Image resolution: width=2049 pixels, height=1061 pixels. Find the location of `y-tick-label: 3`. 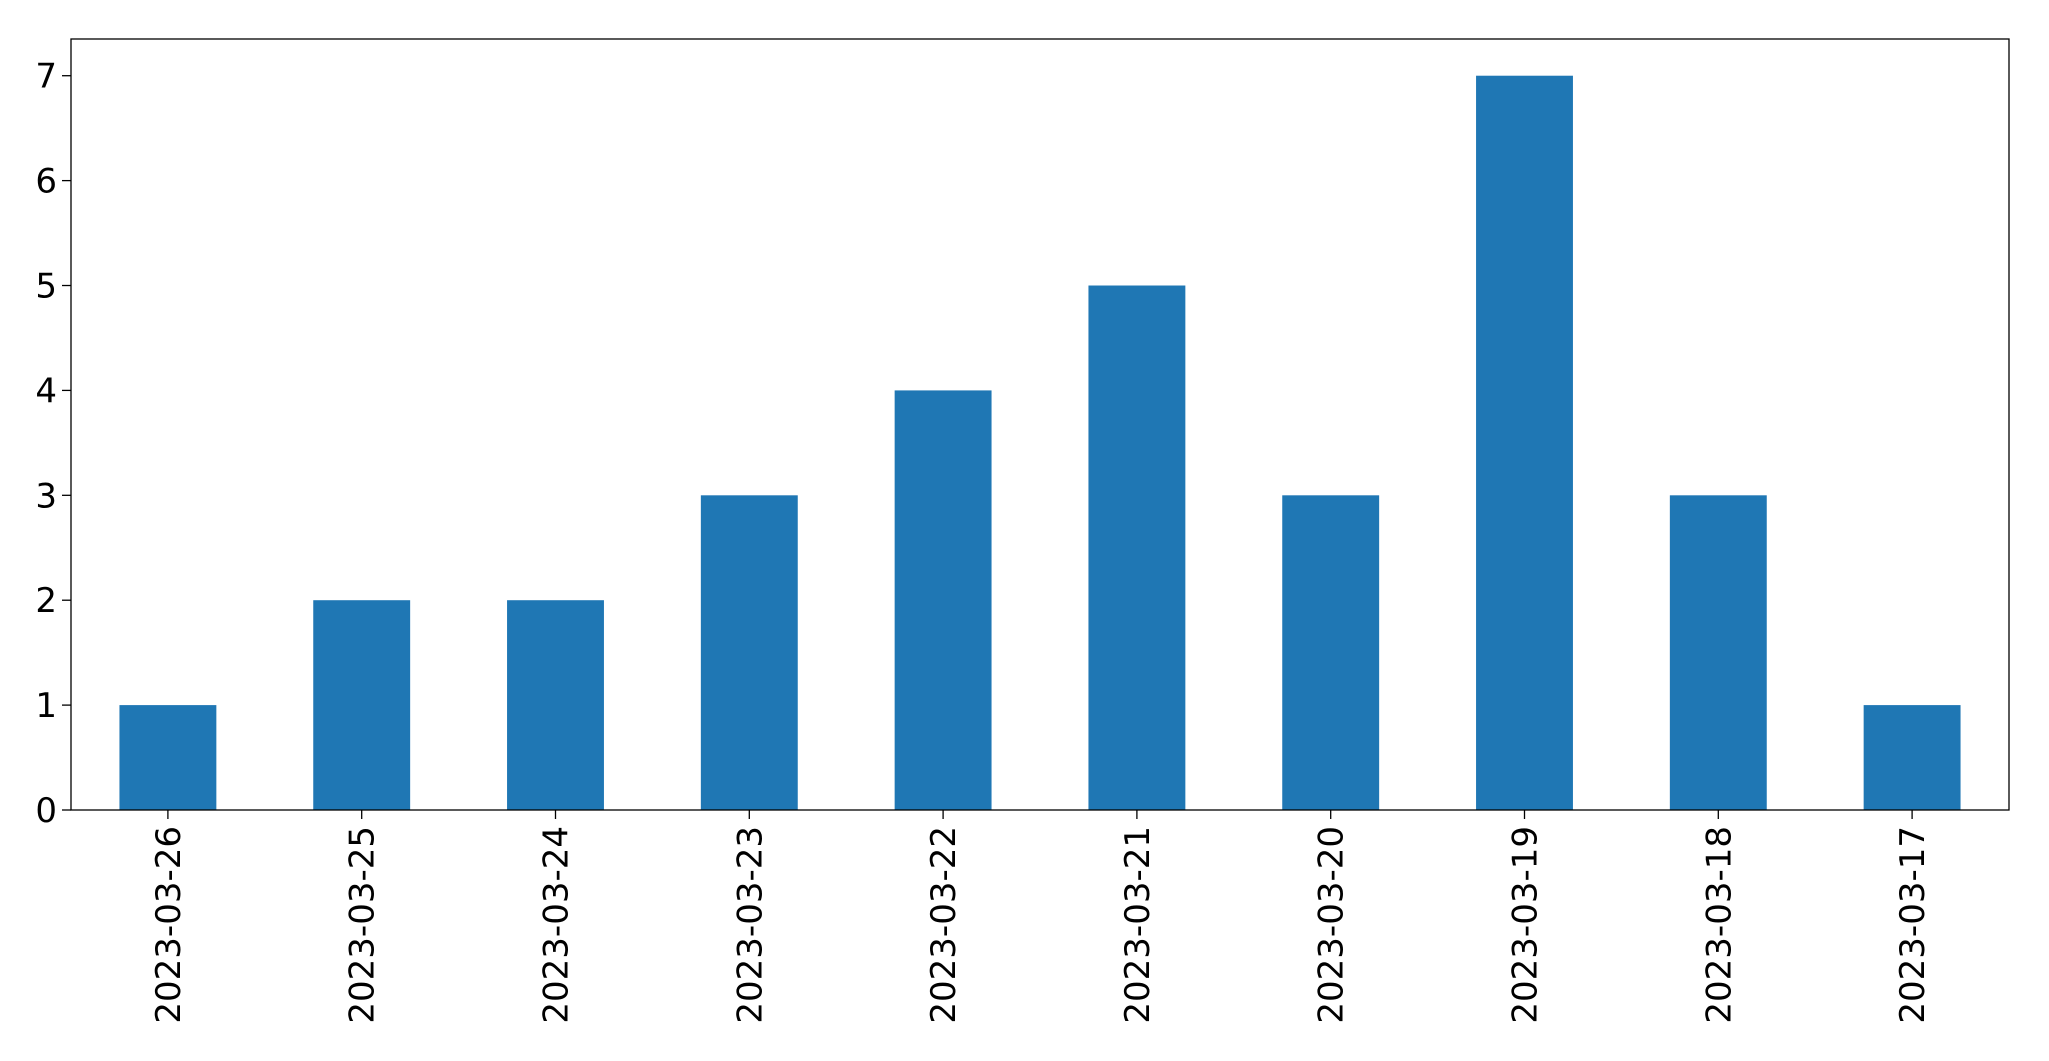

y-tick-label: 3 is located at coordinates (46, 496).